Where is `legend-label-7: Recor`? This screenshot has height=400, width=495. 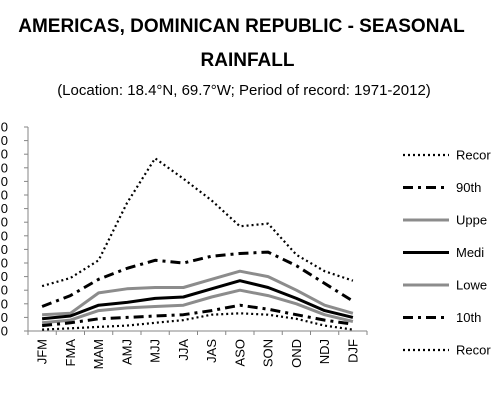
legend-label-7: Recor is located at coordinates (473, 350).